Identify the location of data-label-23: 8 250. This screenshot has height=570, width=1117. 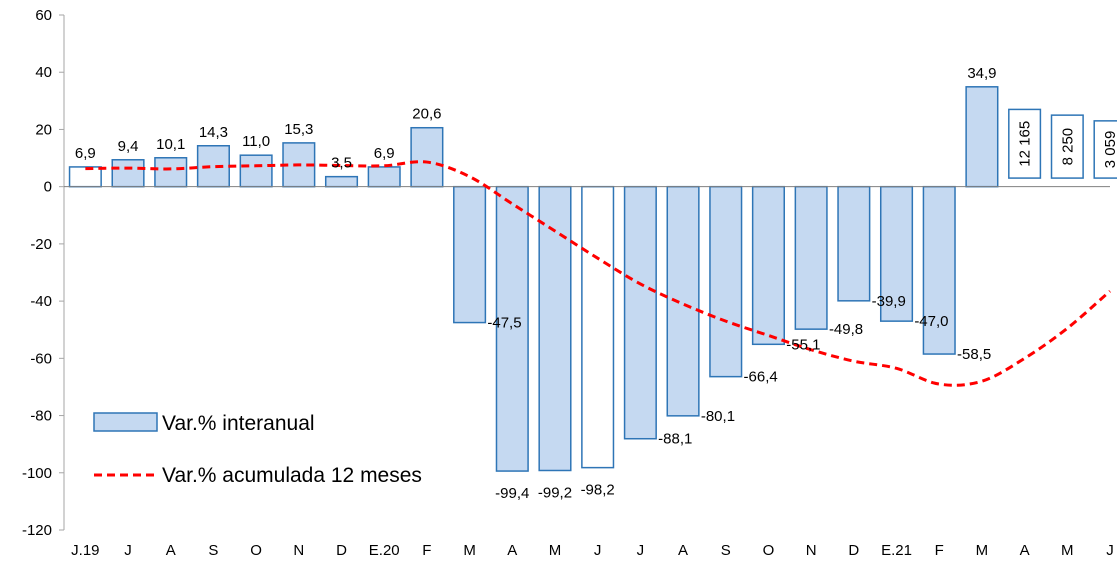
(1067, 147).